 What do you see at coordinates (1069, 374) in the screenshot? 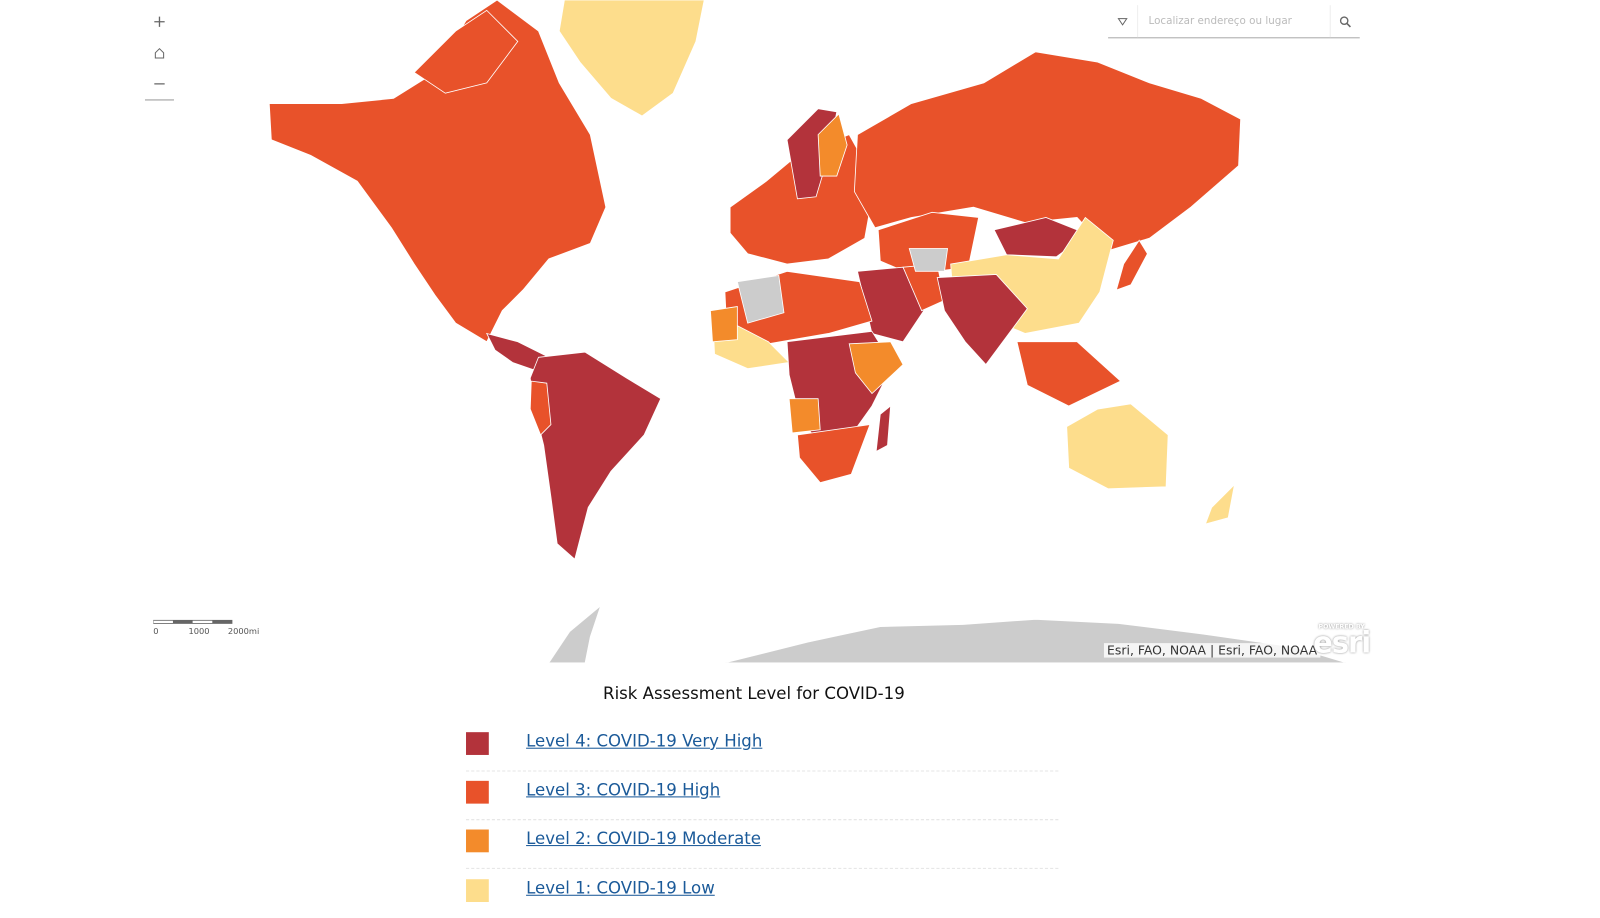
I see `southeast-asia` at bounding box center [1069, 374].